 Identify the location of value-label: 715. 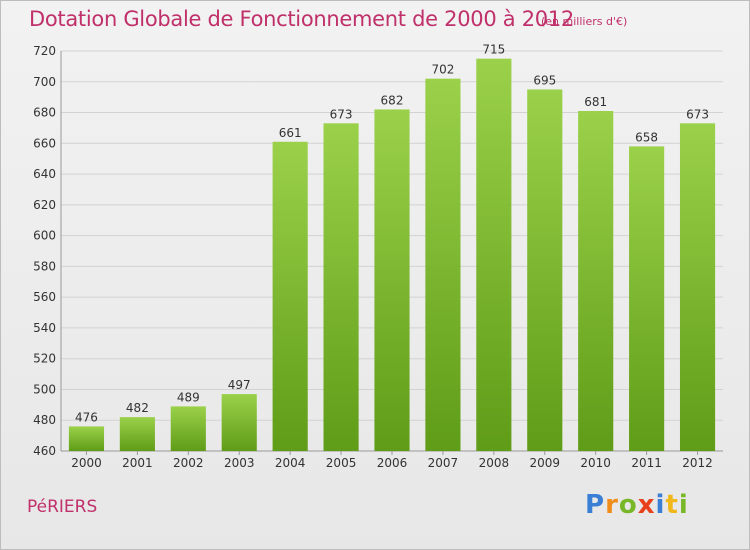
(493, 50).